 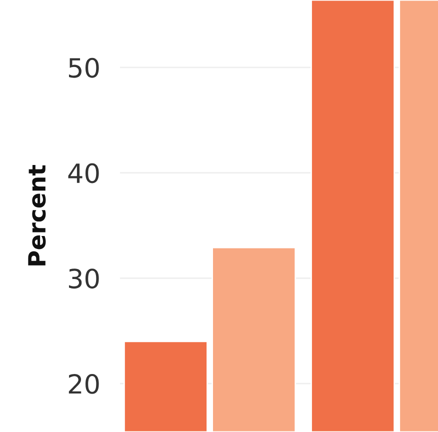 I want to click on y-tick-label: 30, so click(x=83, y=278).